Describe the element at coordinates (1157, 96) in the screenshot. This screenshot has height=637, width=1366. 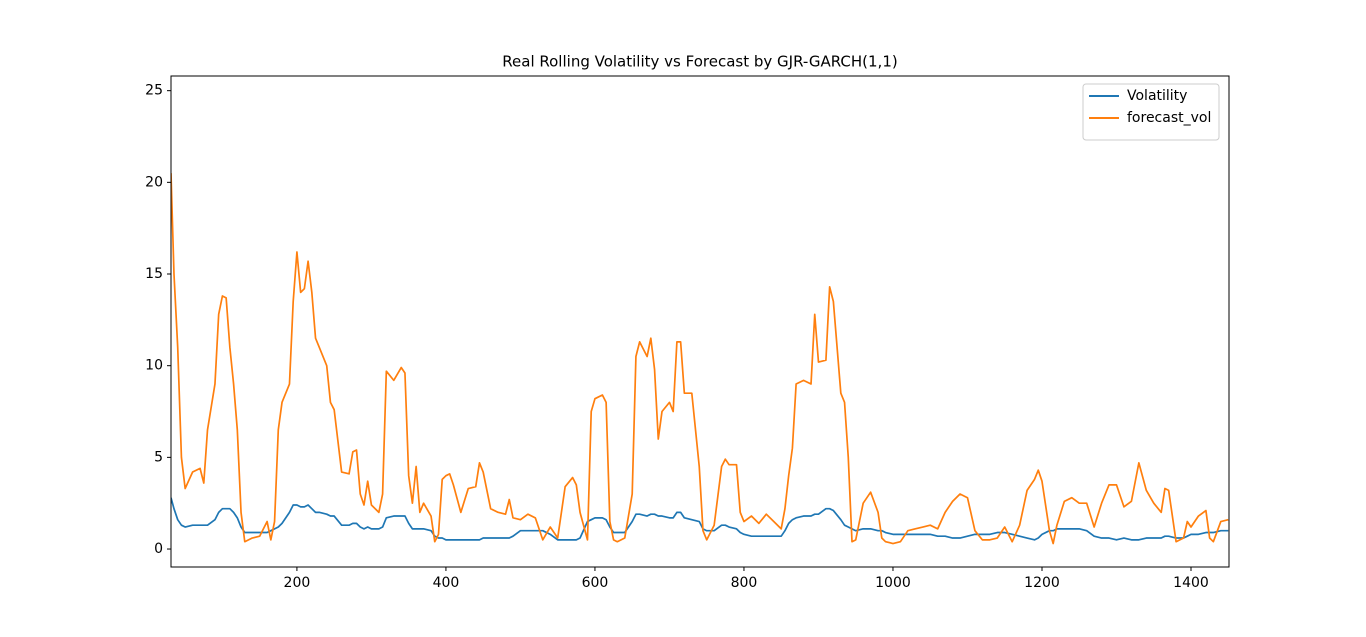
I see `legend-label: Volatility` at that location.